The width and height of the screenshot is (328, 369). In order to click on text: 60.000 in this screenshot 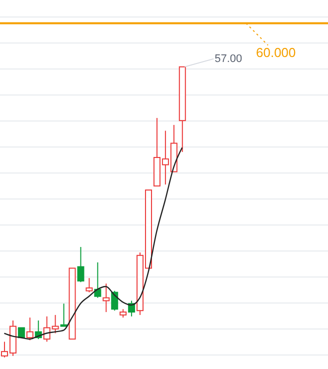, I will do `click(276, 52)`.